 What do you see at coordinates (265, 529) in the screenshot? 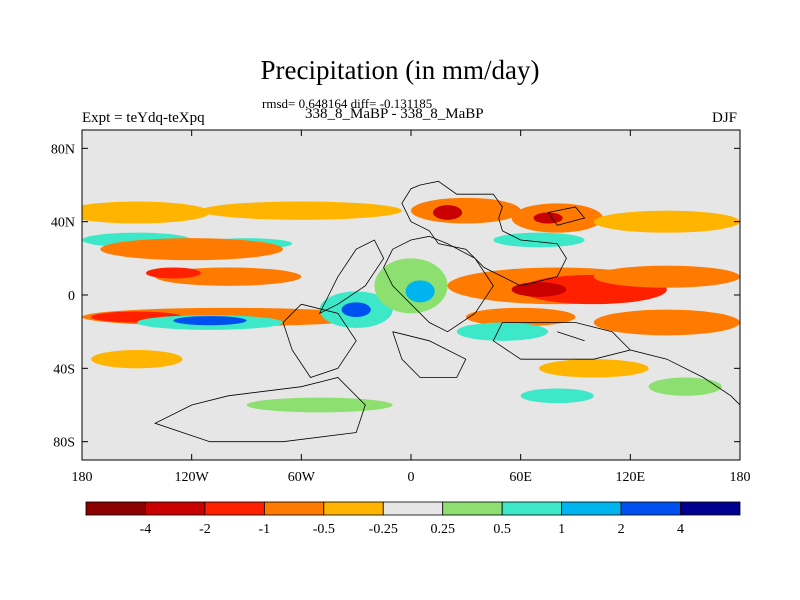
I see `colorbar-label-2: -1` at bounding box center [265, 529].